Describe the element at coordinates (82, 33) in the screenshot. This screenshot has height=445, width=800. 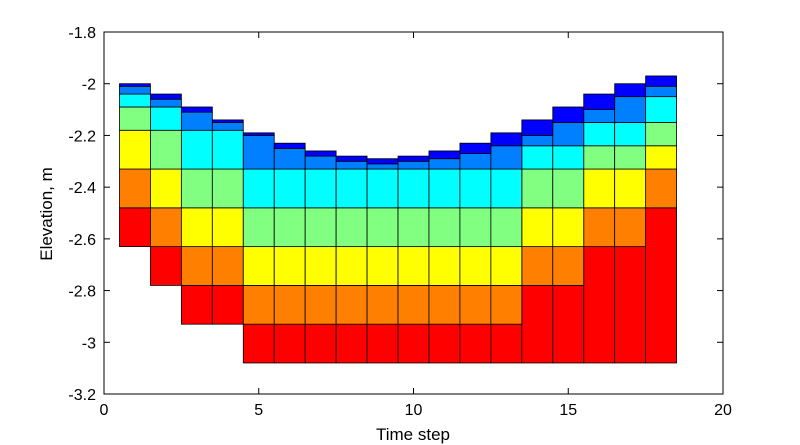
I see `y-tick-label: -1.8` at that location.